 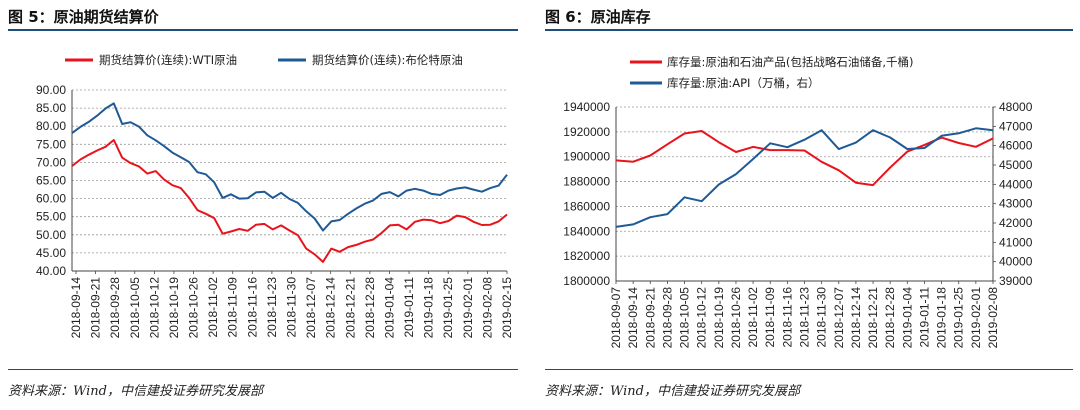 I want to click on right-bottom-rule, so click(x=809, y=369).